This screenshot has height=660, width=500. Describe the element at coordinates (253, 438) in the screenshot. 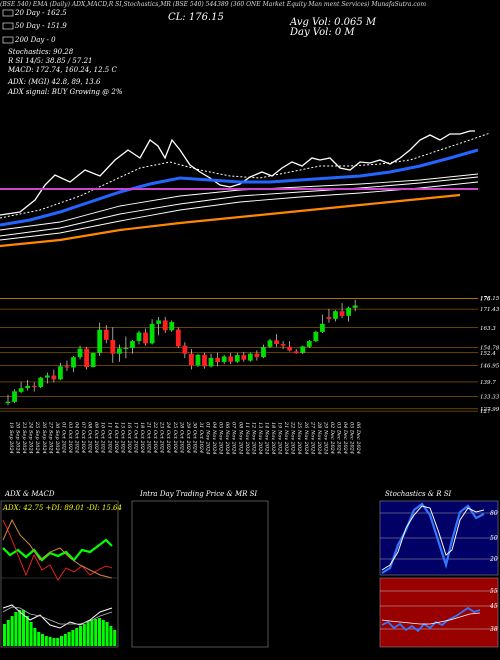

I see `date-tick-label: 12 Nov 2024` at that location.